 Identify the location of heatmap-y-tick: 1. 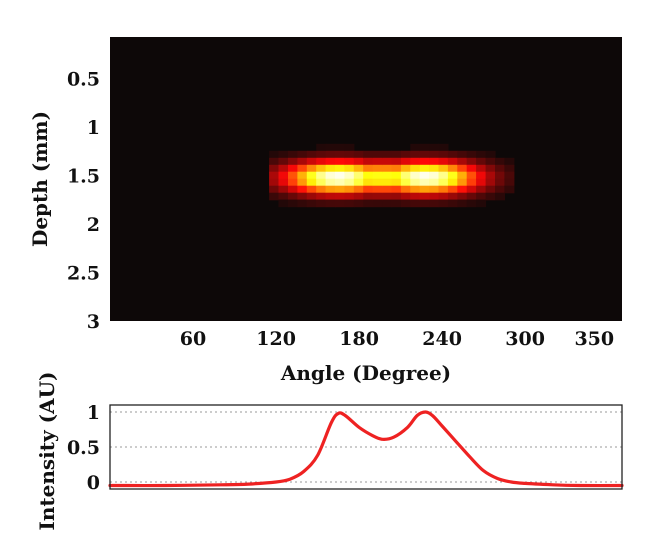
(93, 128).